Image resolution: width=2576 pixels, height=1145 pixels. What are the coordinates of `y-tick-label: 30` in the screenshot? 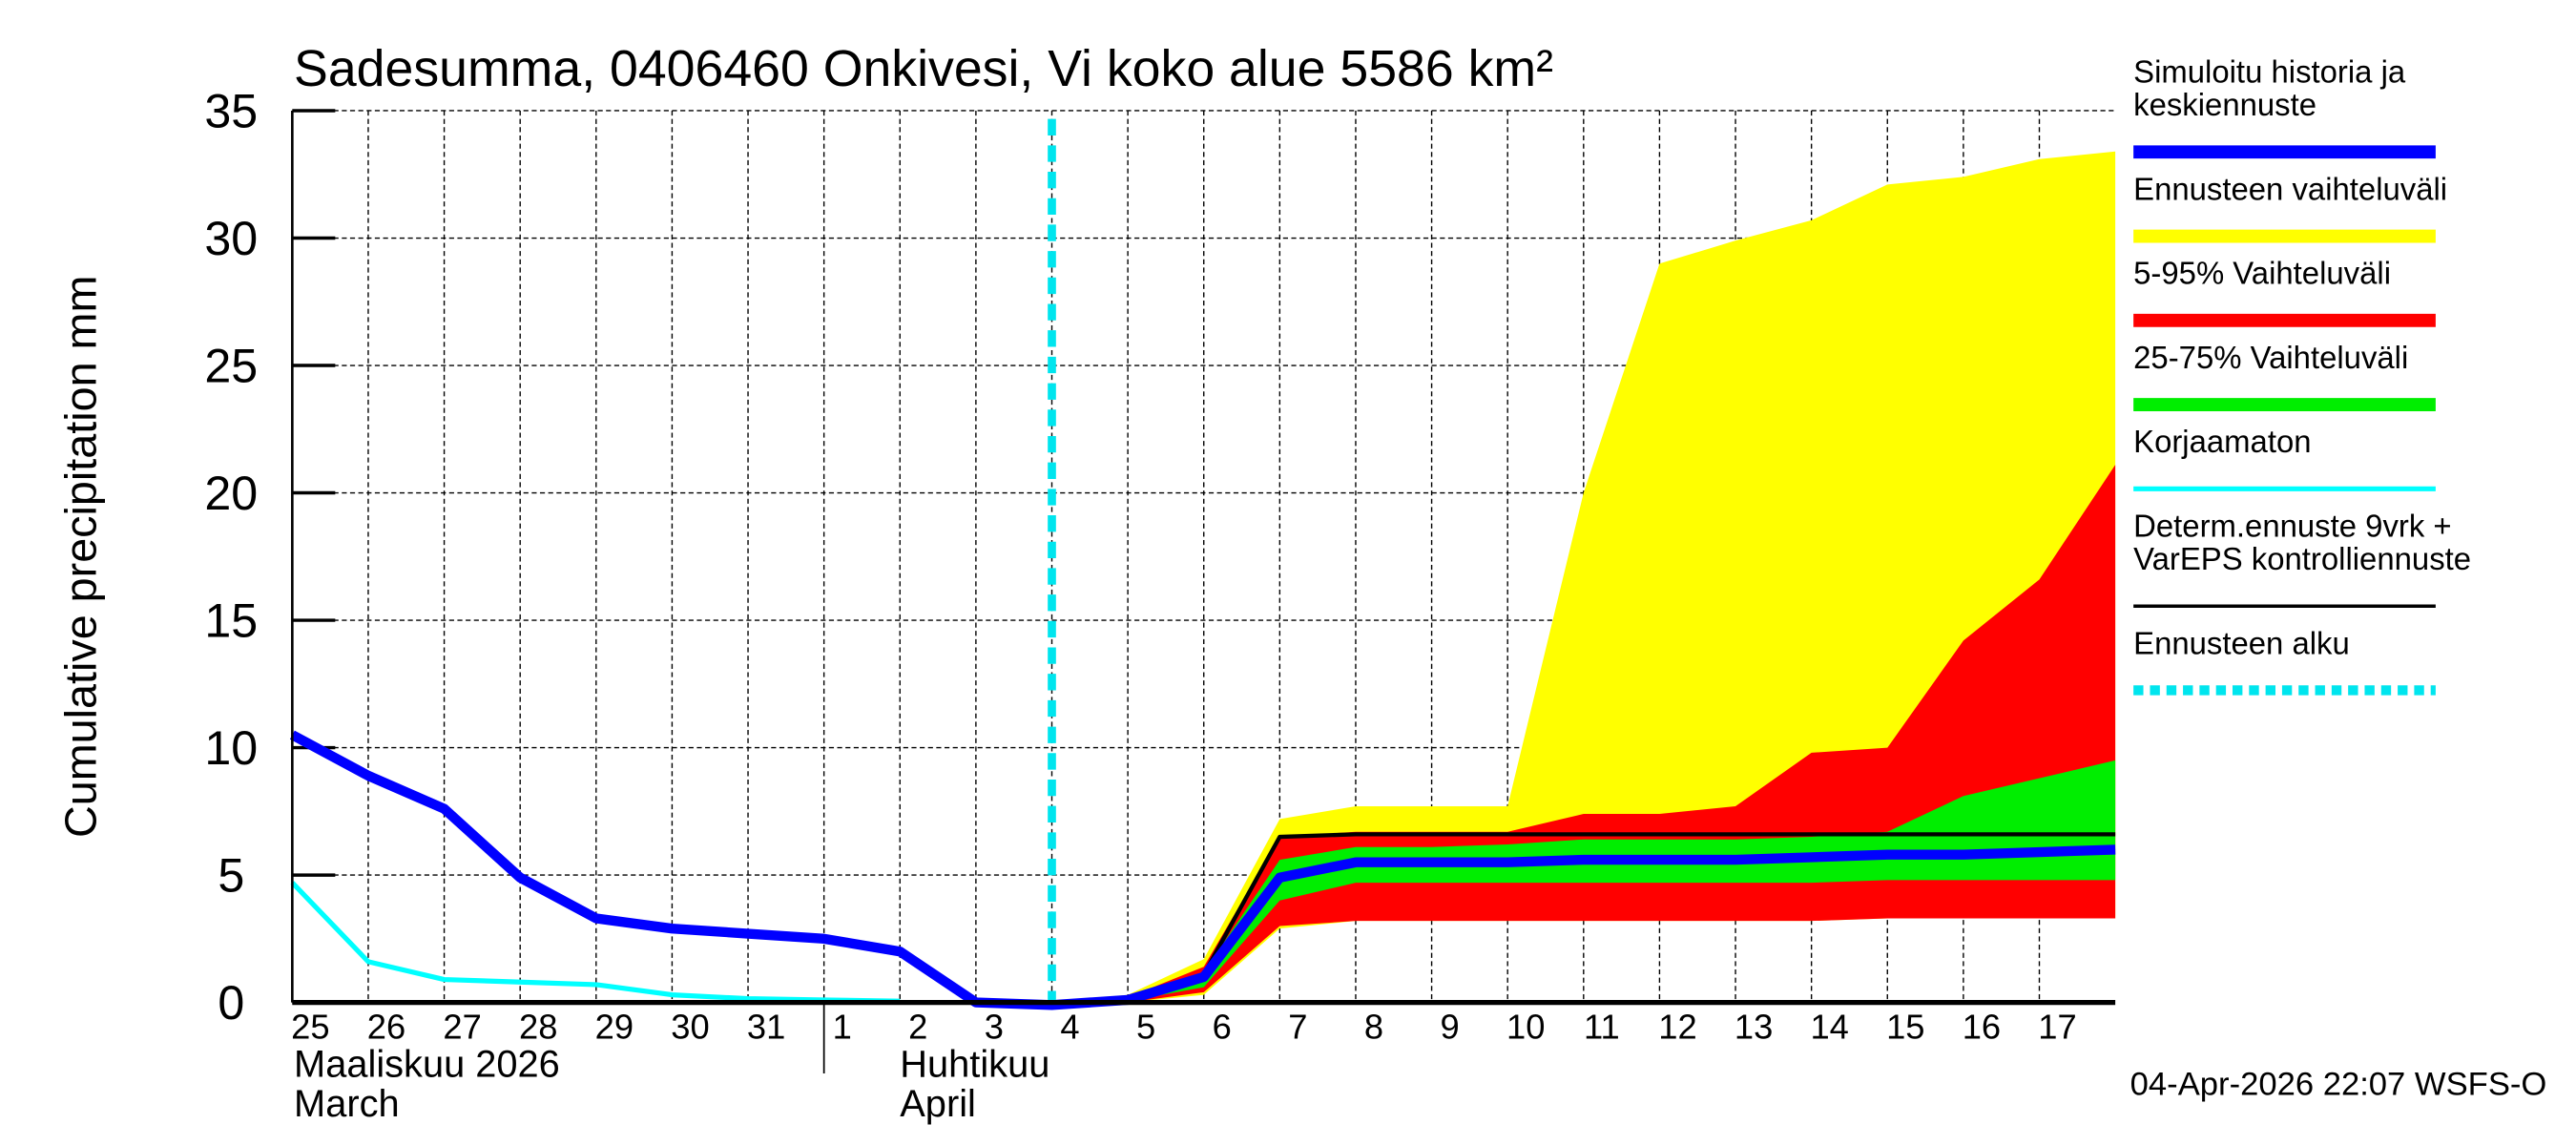 It's located at (231, 239).